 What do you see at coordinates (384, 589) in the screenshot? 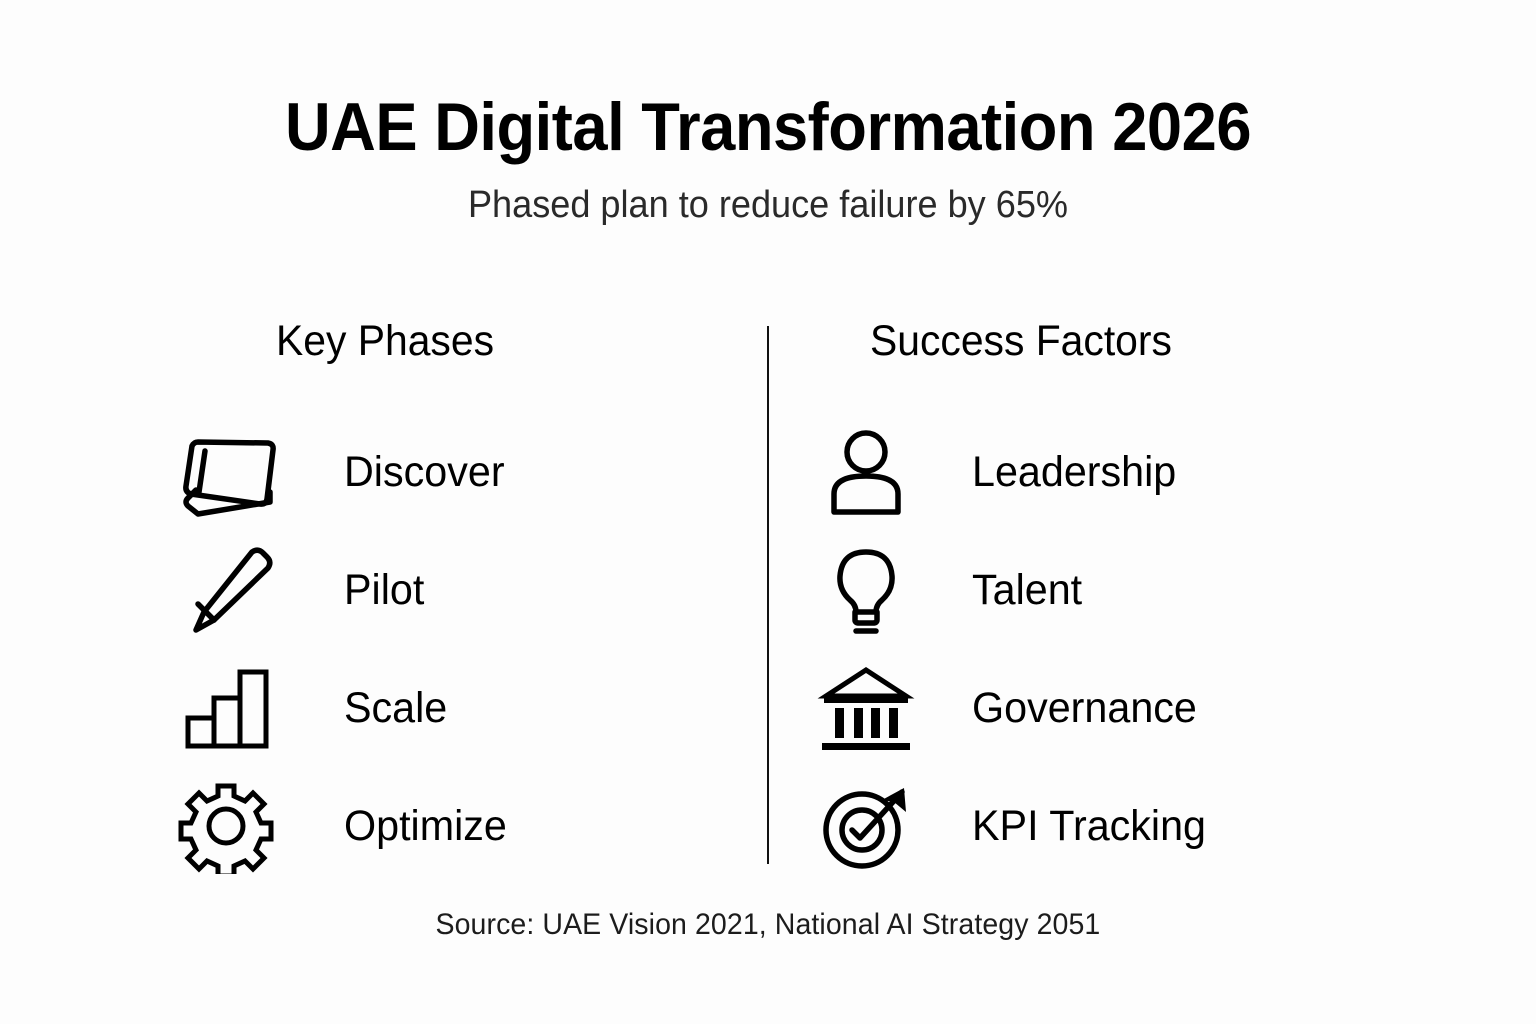
I see `list-item-label: Pilot` at bounding box center [384, 589].